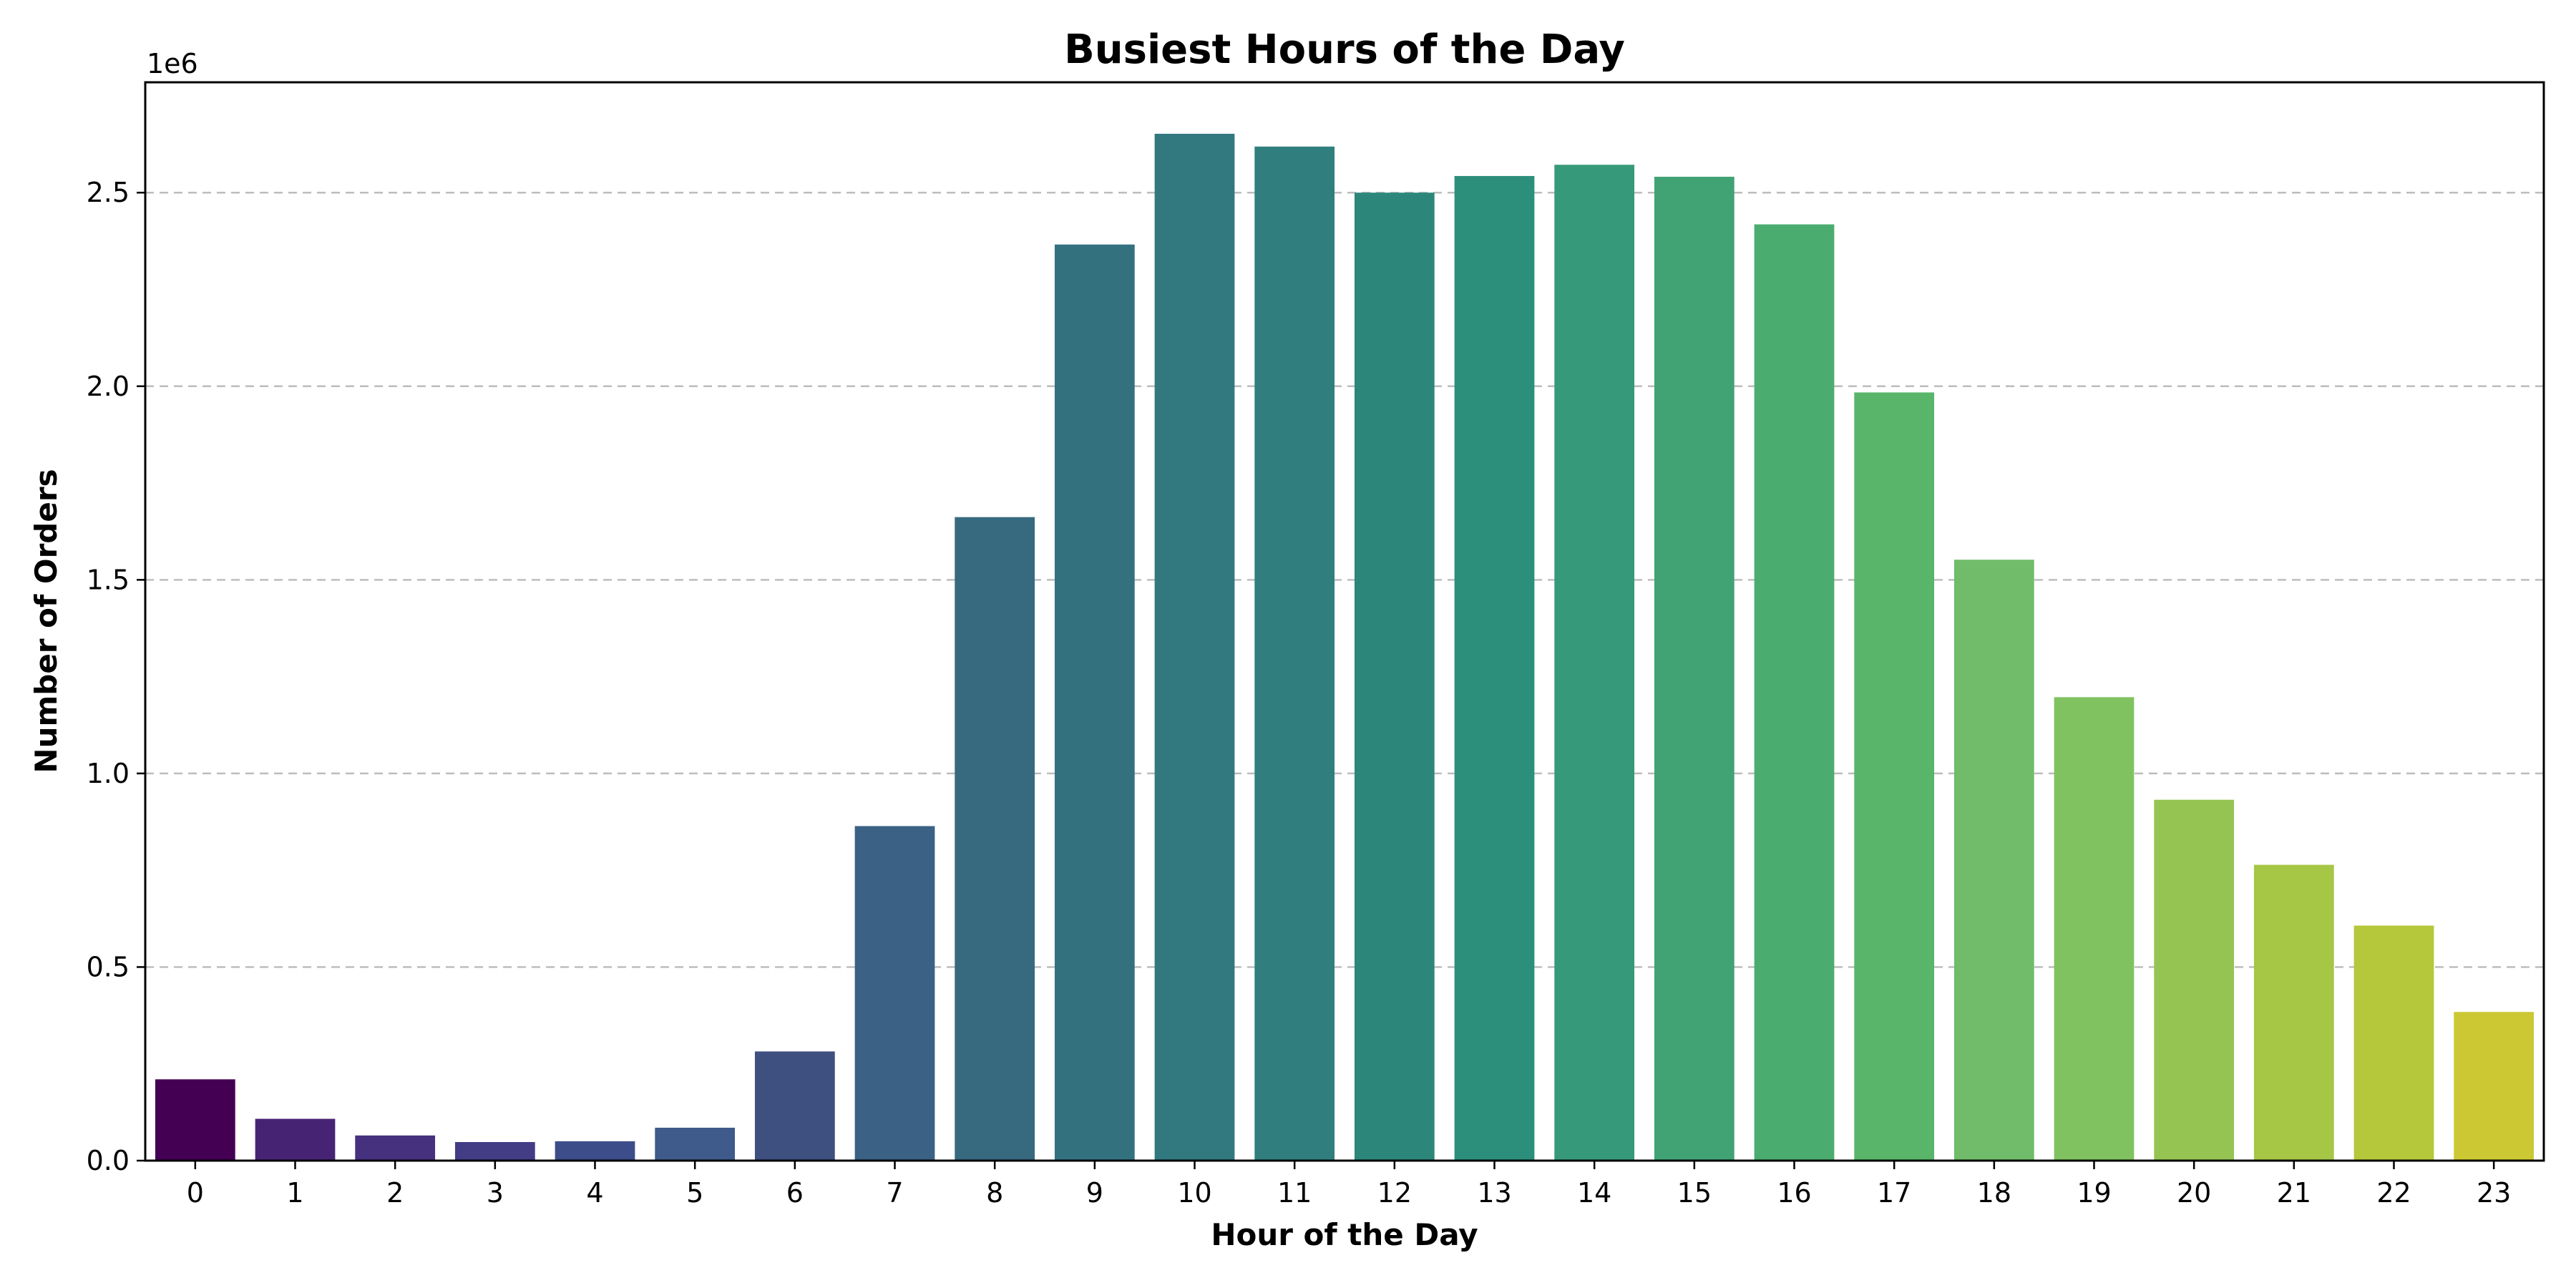  What do you see at coordinates (108, 192) in the screenshot?
I see `y-tick-label: 2.5` at bounding box center [108, 192].